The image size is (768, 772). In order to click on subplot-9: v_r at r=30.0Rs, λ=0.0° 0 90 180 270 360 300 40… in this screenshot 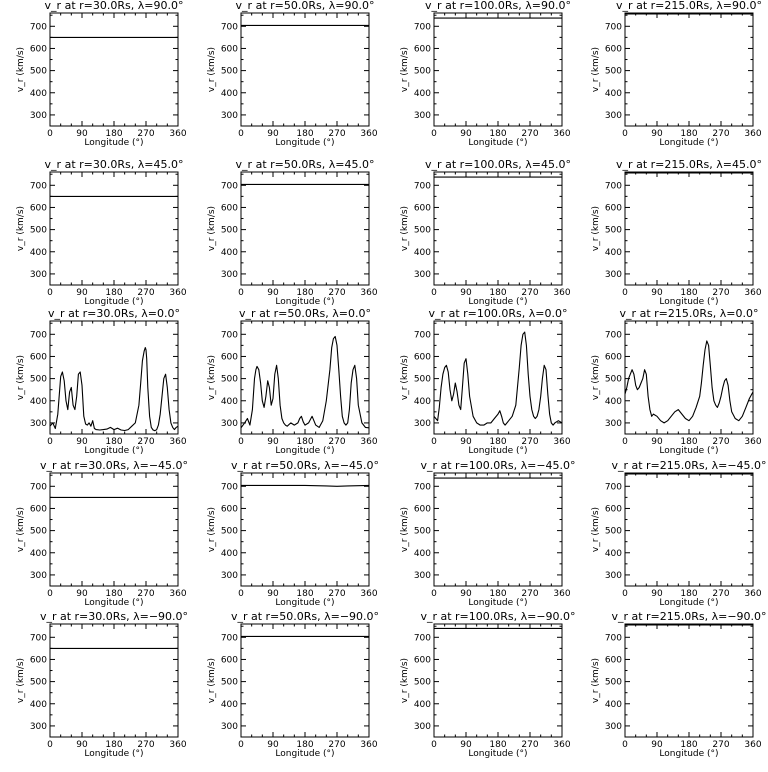, I will do `click(101, 381)`.